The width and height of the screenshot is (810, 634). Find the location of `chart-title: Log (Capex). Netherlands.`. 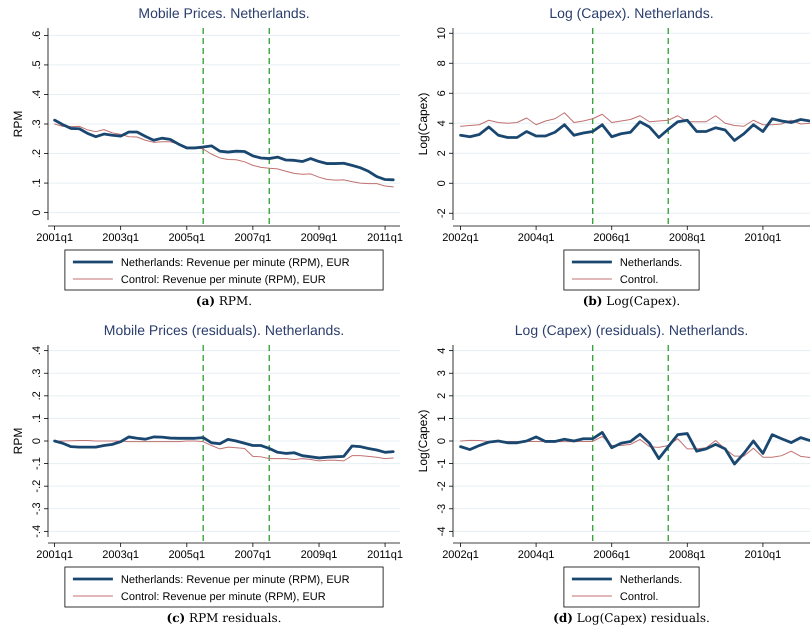

chart-title: Log (Capex). Netherlands. is located at coordinates (631, 13).